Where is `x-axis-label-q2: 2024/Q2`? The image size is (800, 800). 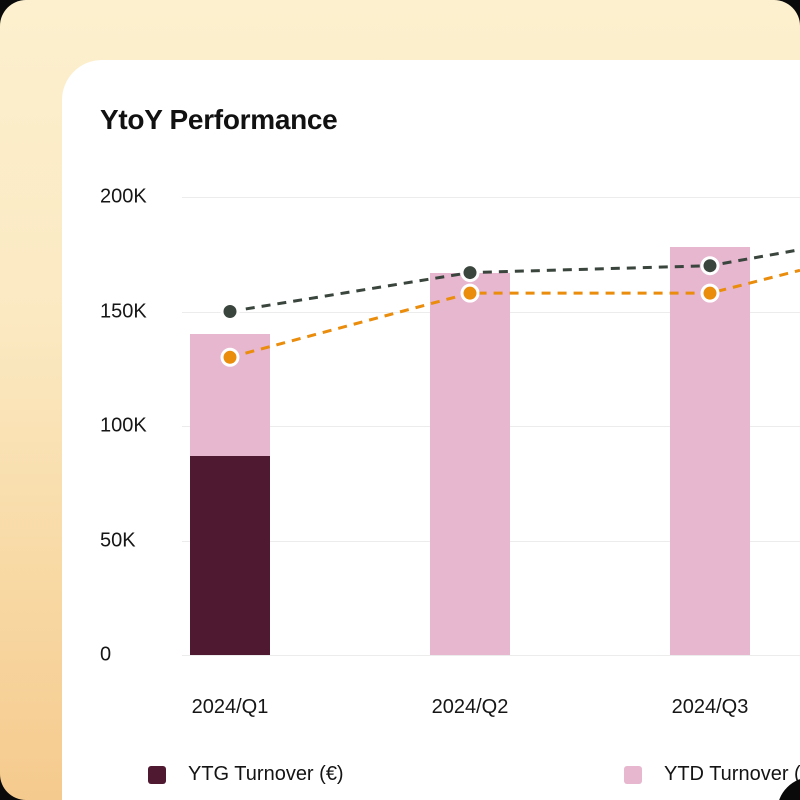 x-axis-label-q2: 2024/Q2 is located at coordinates (470, 707).